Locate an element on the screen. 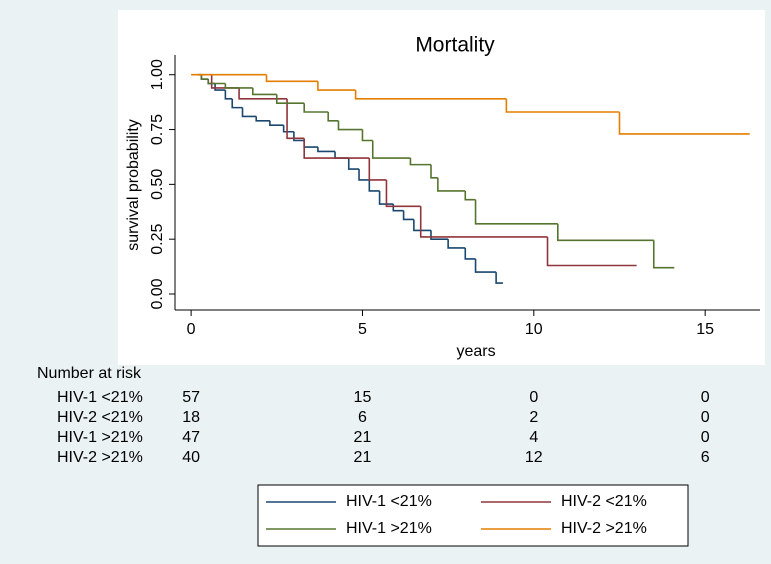 This screenshot has height=564, width=771. y-tick-label: 0.50 is located at coordinates (157, 184).